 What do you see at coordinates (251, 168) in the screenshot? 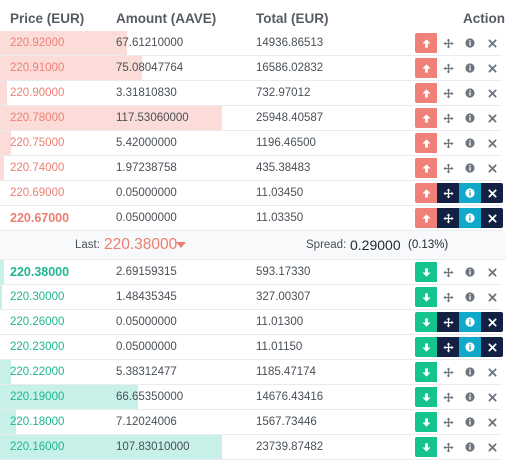
I see `ask-order-row: 220.74000 1.97238758 435.38483` at bounding box center [251, 168].